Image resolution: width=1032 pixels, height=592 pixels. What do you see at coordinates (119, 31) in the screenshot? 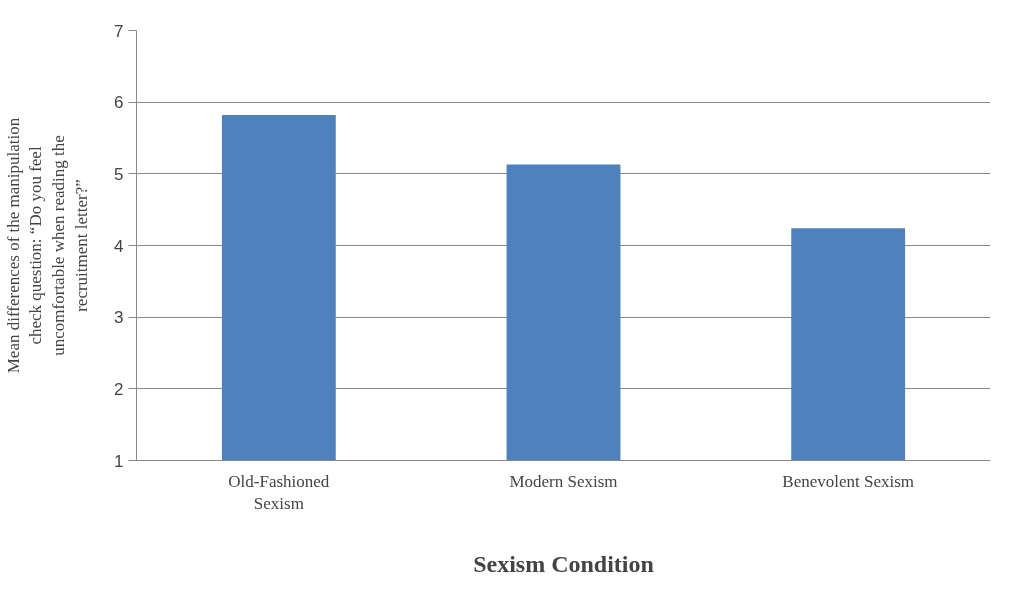
I see `y-tick-label: 7` at bounding box center [119, 31].